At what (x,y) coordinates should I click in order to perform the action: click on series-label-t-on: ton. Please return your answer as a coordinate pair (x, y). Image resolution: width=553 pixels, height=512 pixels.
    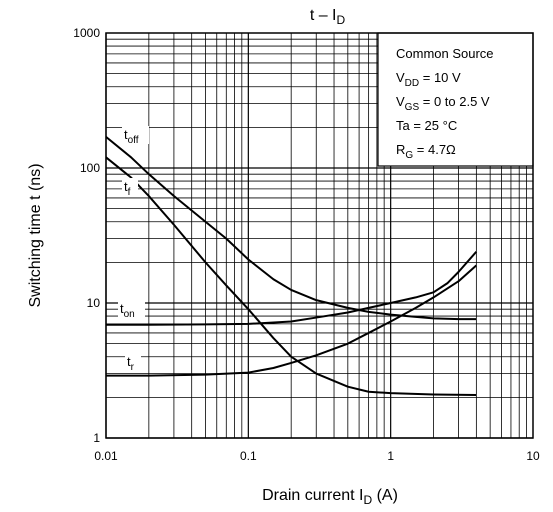
    Looking at the image, I should click on (127, 310).